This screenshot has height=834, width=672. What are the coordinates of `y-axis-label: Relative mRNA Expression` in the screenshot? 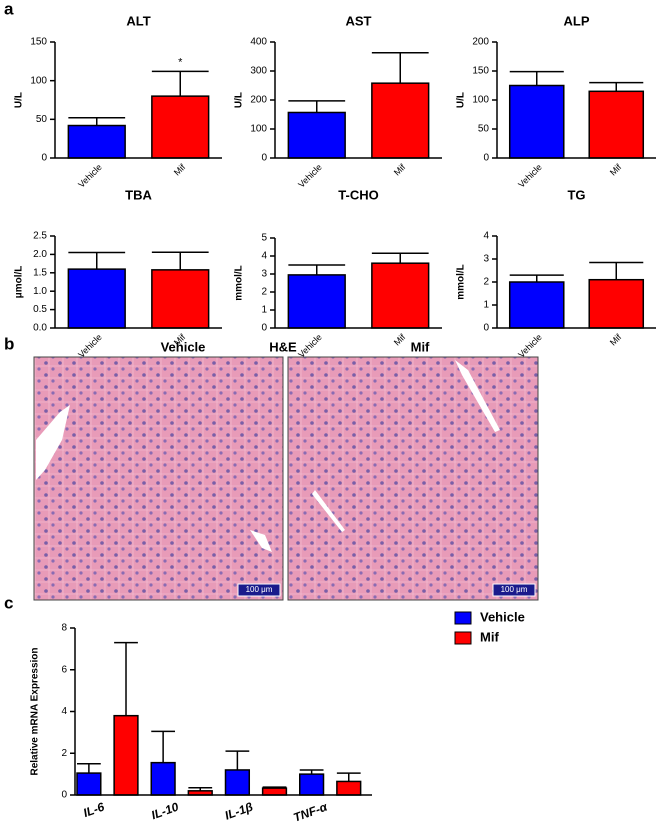 It's located at (35, 711).